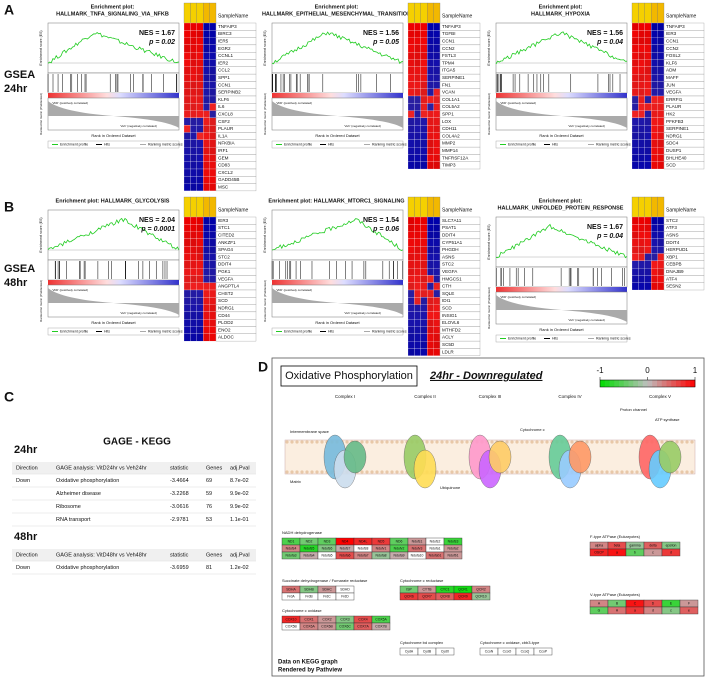 Image resolution: width=709 pixels, height=680 pixels. Describe the element at coordinates (452, 242) in the screenshot. I see `gene-name: CYP51A1` at that location.